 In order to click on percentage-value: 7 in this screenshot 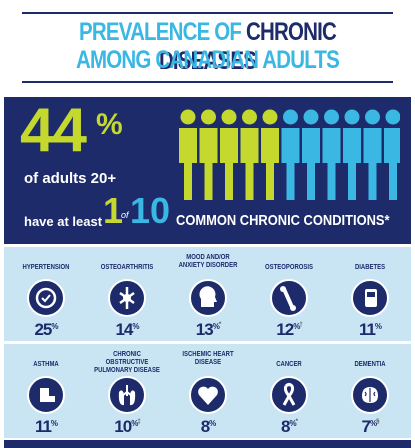, I will do `click(366, 426)`.